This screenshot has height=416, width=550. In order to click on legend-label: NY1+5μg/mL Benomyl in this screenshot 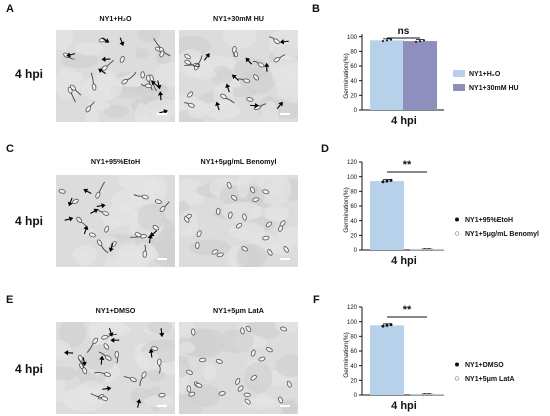, I will do `click(502, 234)`.